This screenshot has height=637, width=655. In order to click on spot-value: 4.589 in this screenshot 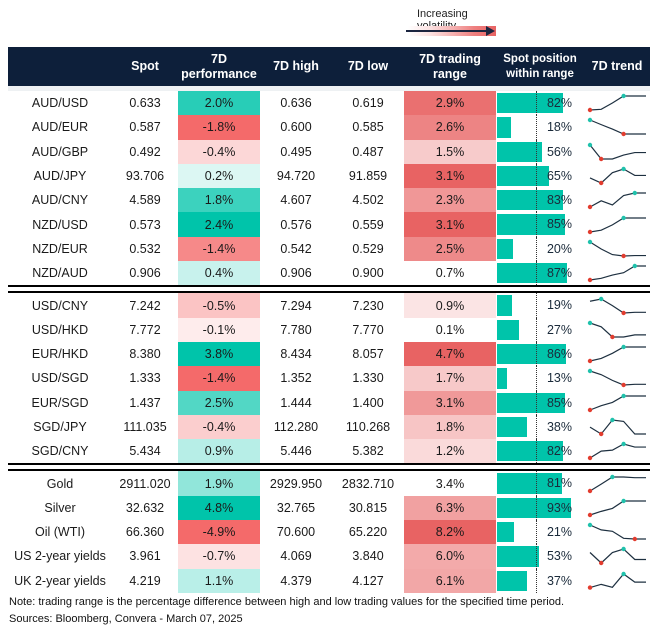, I will do `click(145, 200)`.